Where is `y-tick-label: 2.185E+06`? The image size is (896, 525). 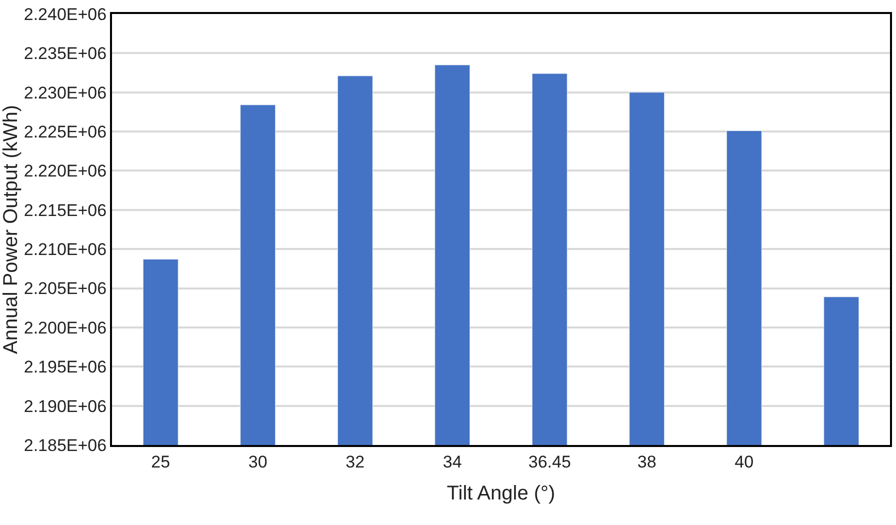
y-tick-label: 2.185E+06 is located at coordinates (65, 445).